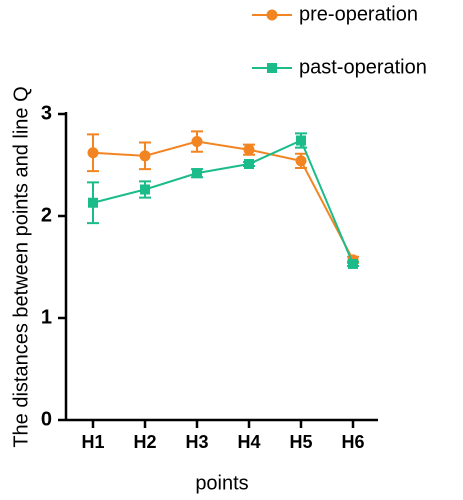 Image resolution: width=463 pixels, height=500 pixels. What do you see at coordinates (221, 483) in the screenshot?
I see `x-axis-label: points` at bounding box center [221, 483].